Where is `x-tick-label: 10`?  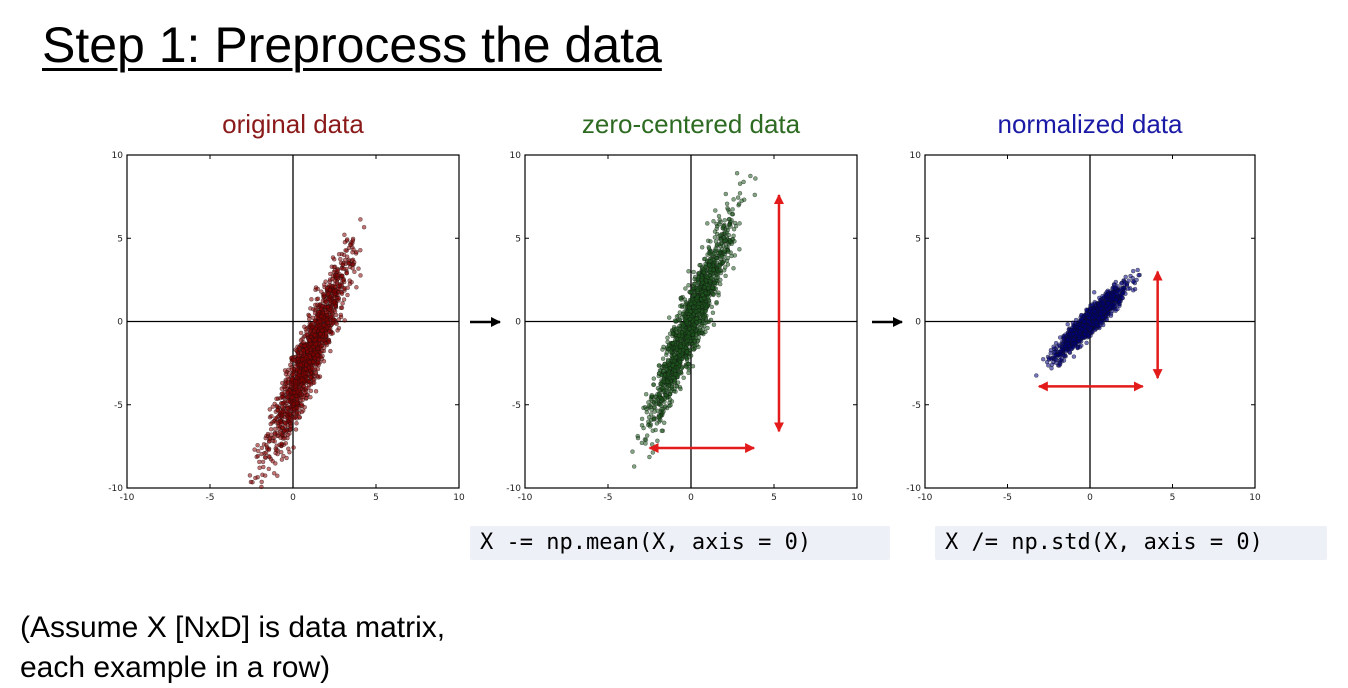
x-tick-label: 10 is located at coordinates (459, 498).